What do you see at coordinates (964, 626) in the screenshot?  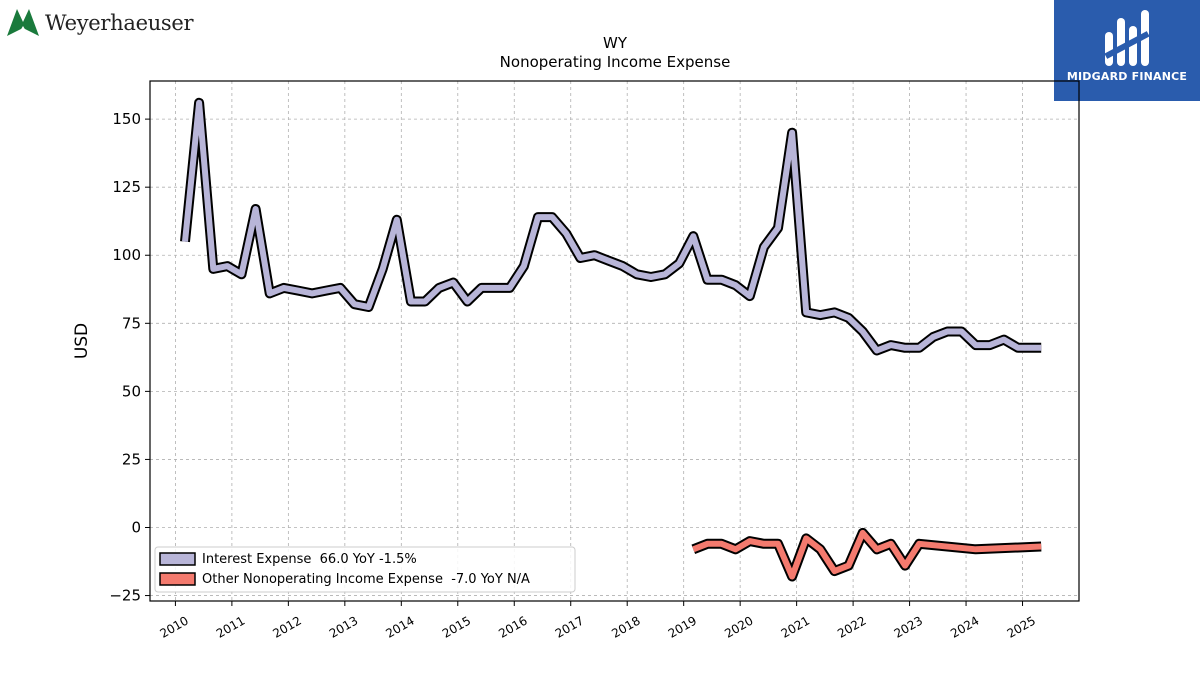 I see `x-tick-label: 2024` at bounding box center [964, 626].